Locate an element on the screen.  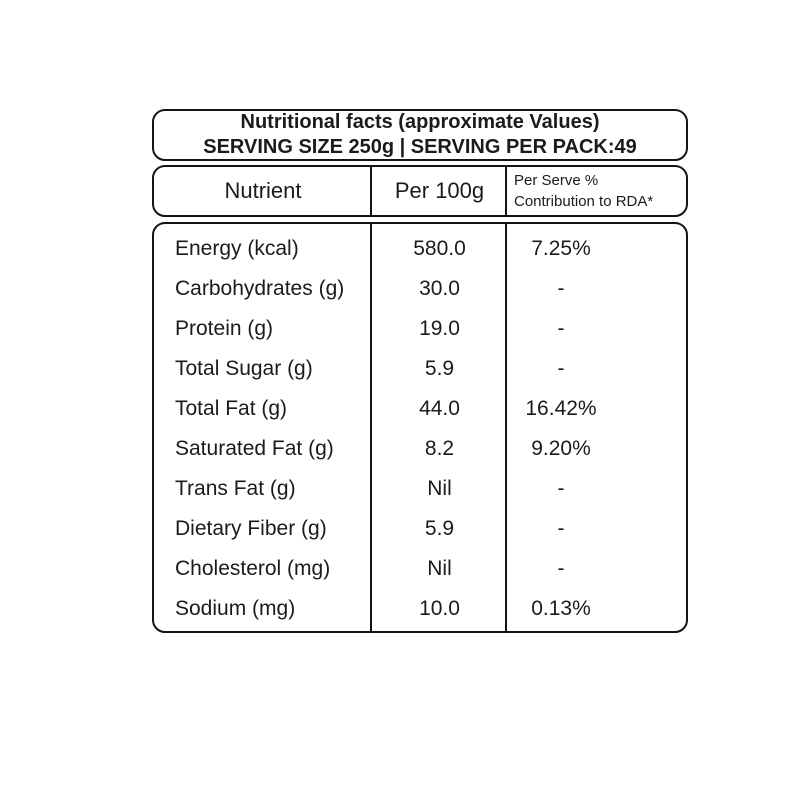
table-row: Sodium (mg) 10.0 0.13% is located at coordinates (420, 609).